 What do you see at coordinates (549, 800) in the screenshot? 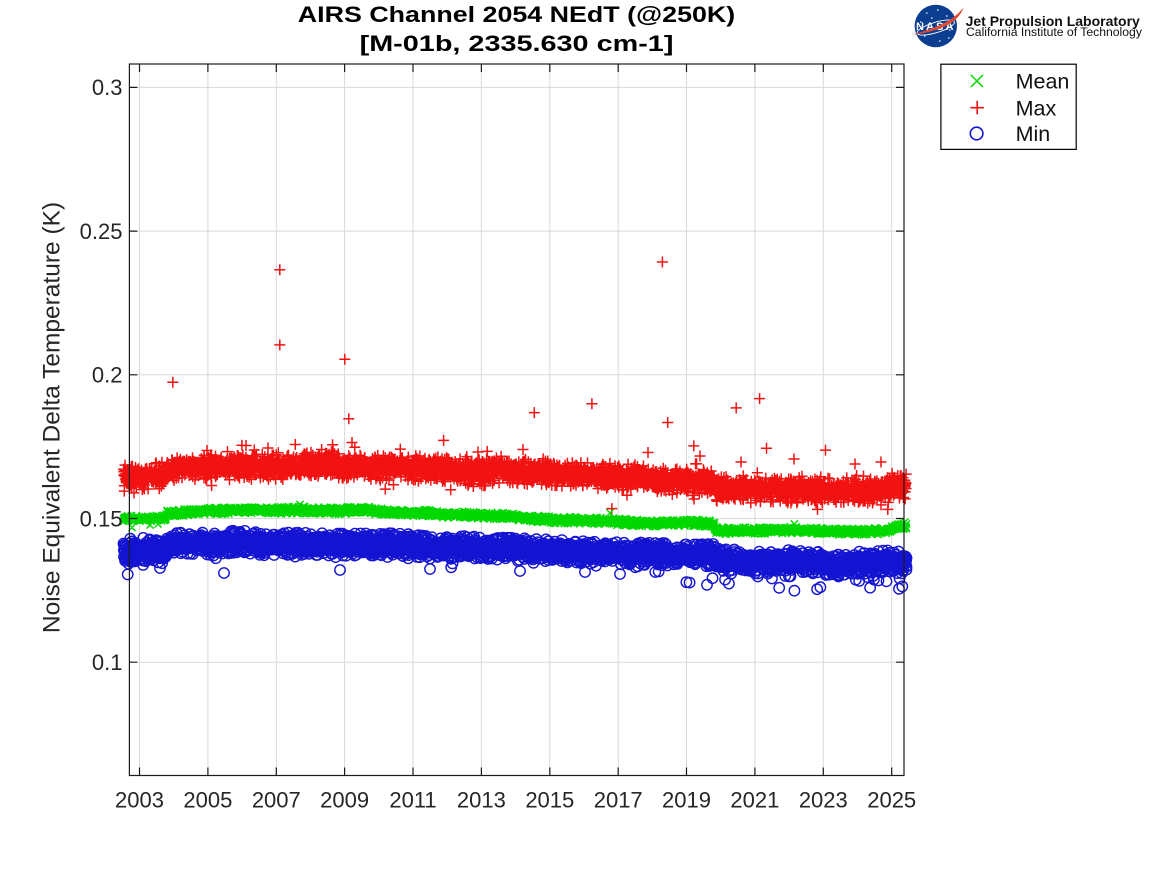
I see `svg-text: 2015` at bounding box center [549, 800].